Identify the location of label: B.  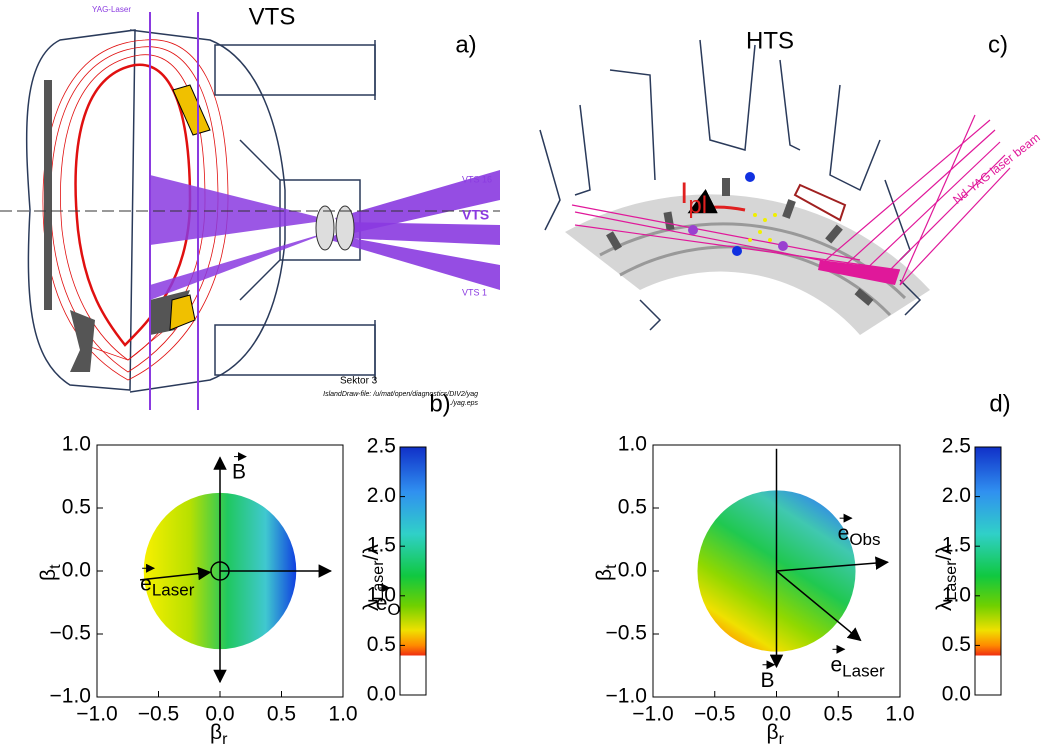
(239, 471).